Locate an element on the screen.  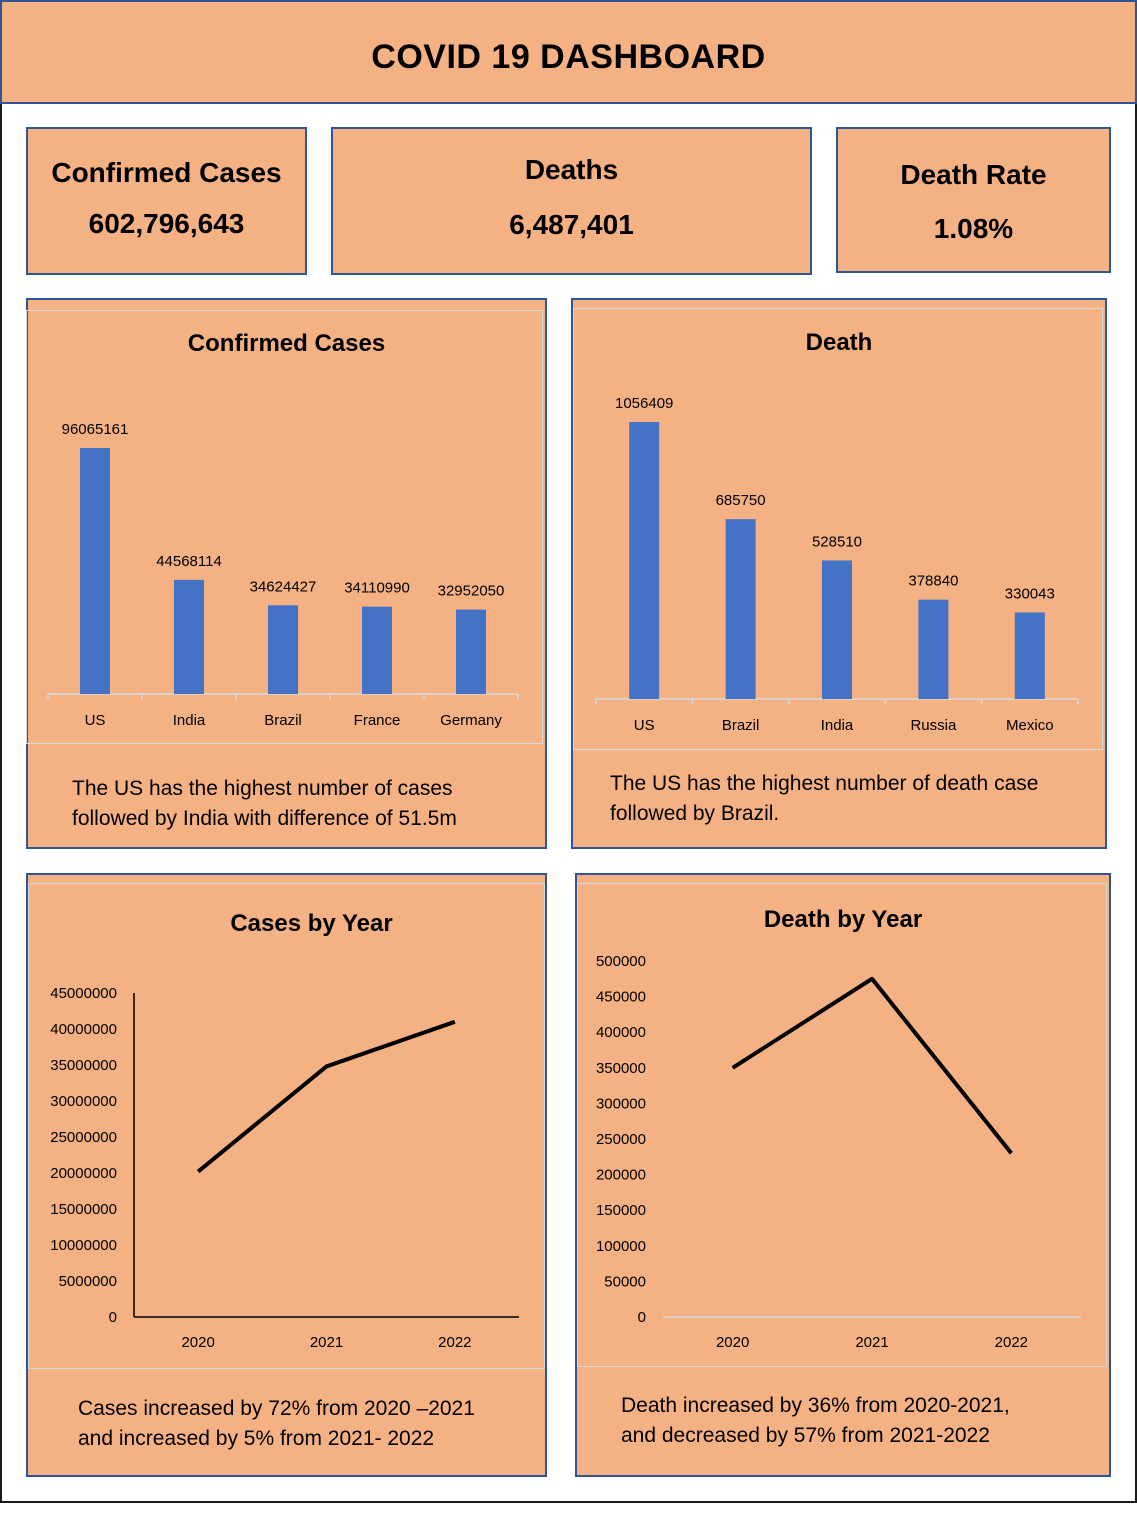
kpi-deaths-card: Deaths 6,487,401 is located at coordinates (571, 201).